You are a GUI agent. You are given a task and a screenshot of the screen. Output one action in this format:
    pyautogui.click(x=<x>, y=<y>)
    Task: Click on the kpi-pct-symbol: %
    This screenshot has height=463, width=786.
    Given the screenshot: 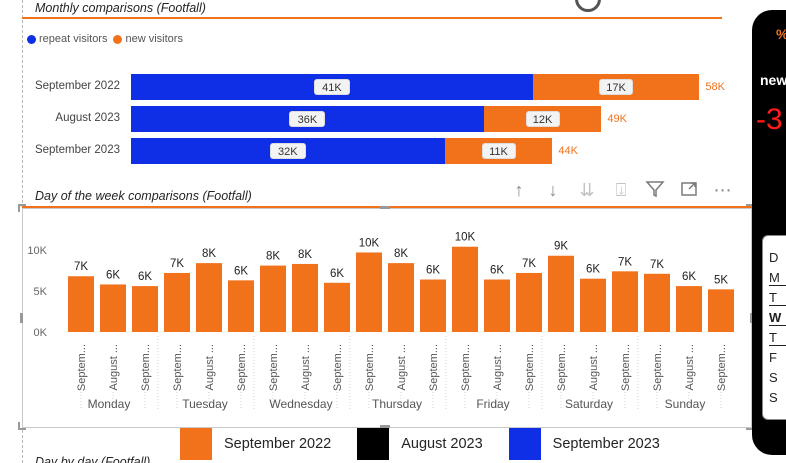 What is the action you would take?
    pyautogui.click(x=781, y=34)
    